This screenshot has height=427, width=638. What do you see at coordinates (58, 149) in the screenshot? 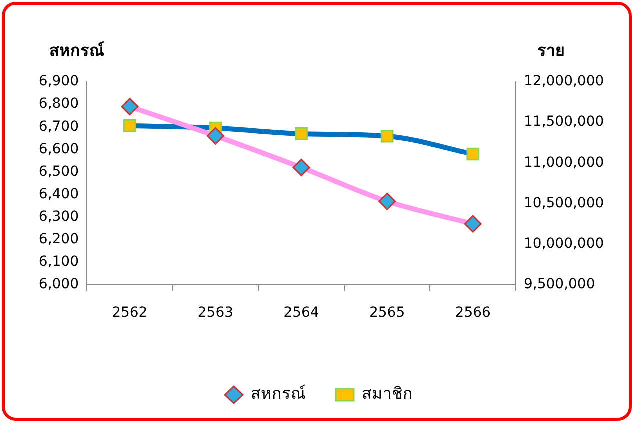
I see `y-tick-label: 6,600` at bounding box center [58, 149].